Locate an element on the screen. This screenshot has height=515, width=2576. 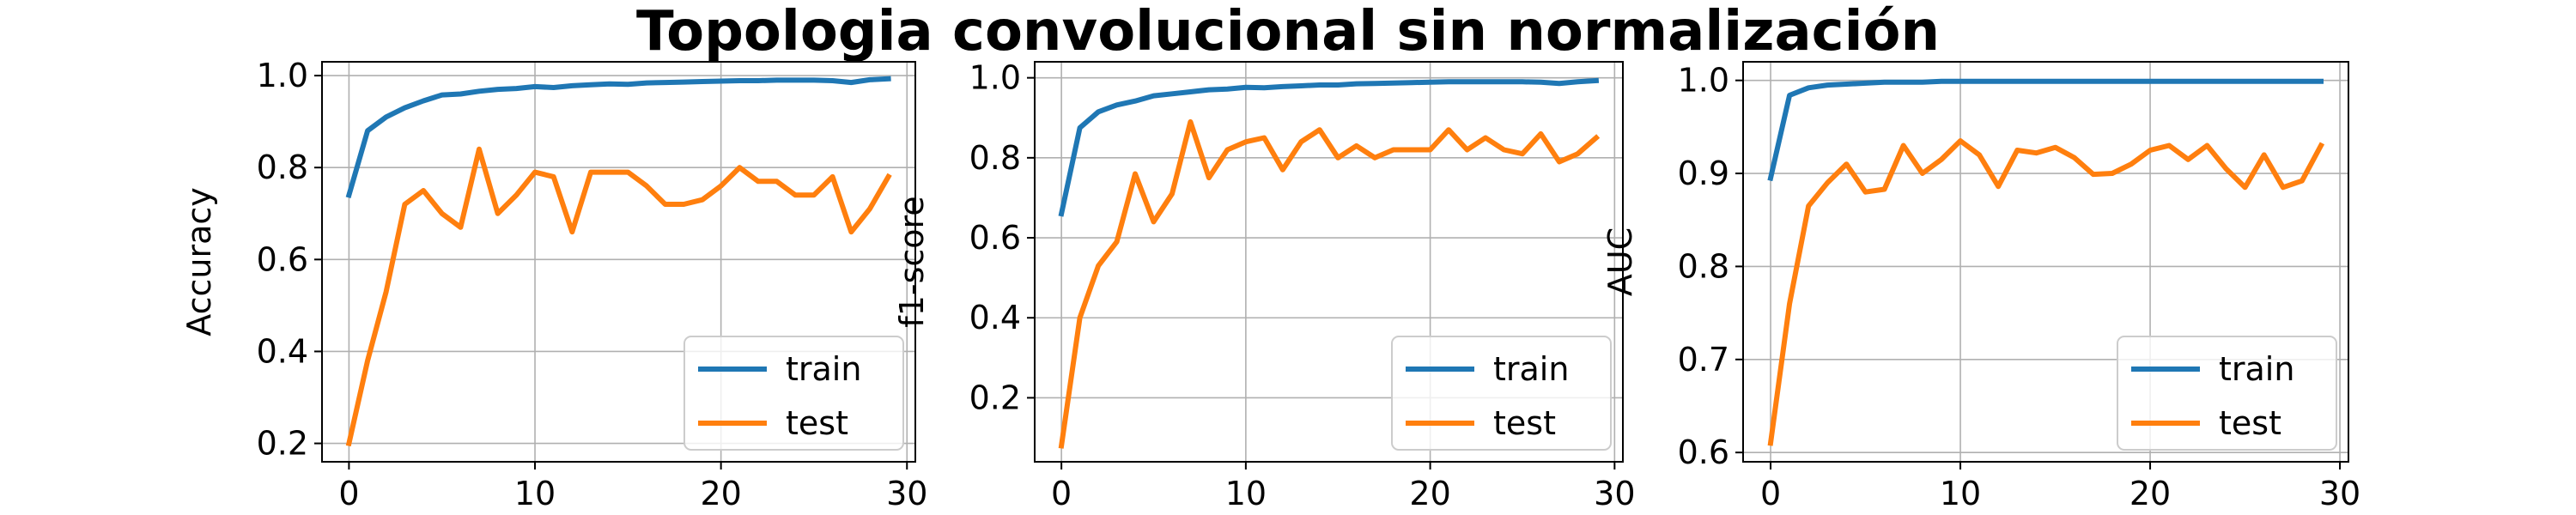
y-tick-label: 0.9 is located at coordinates (1704, 173).